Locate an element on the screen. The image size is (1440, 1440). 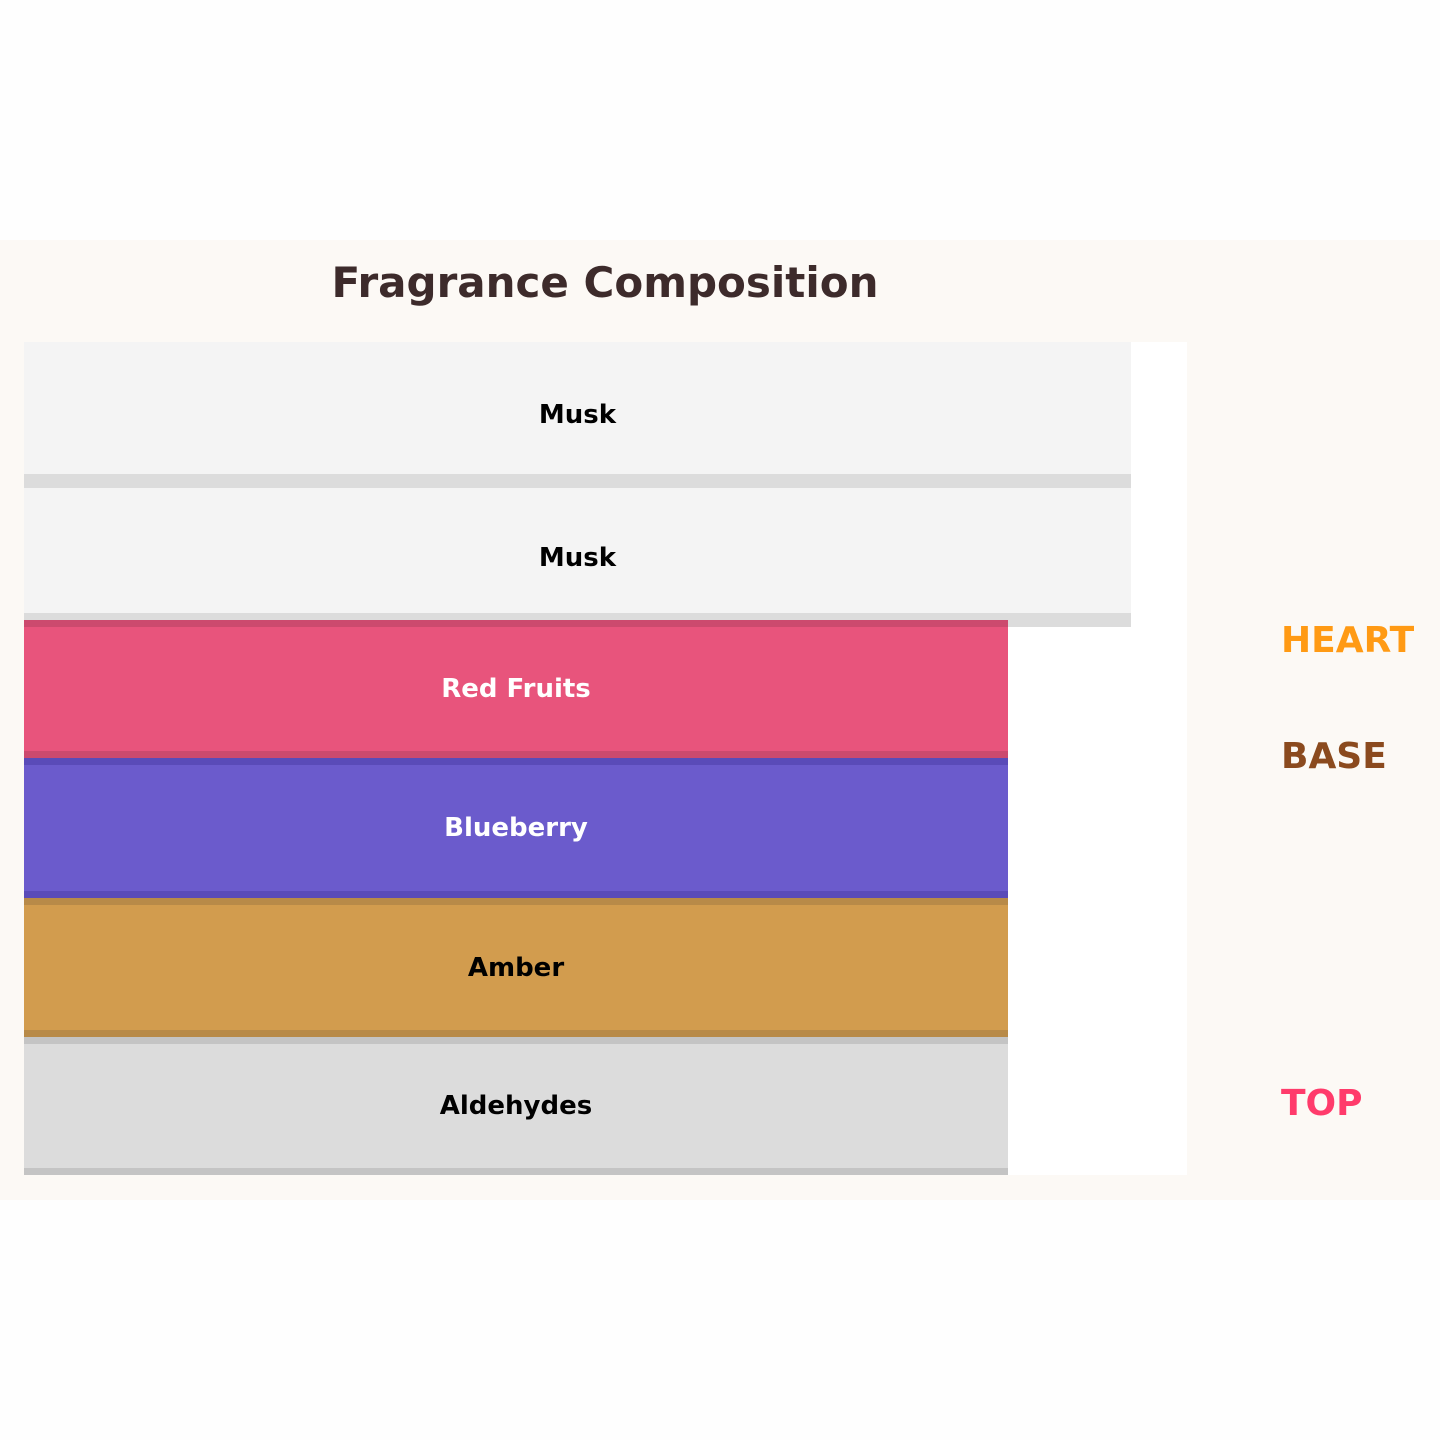
layer-musk-2: Musk is located at coordinates (577, 557).